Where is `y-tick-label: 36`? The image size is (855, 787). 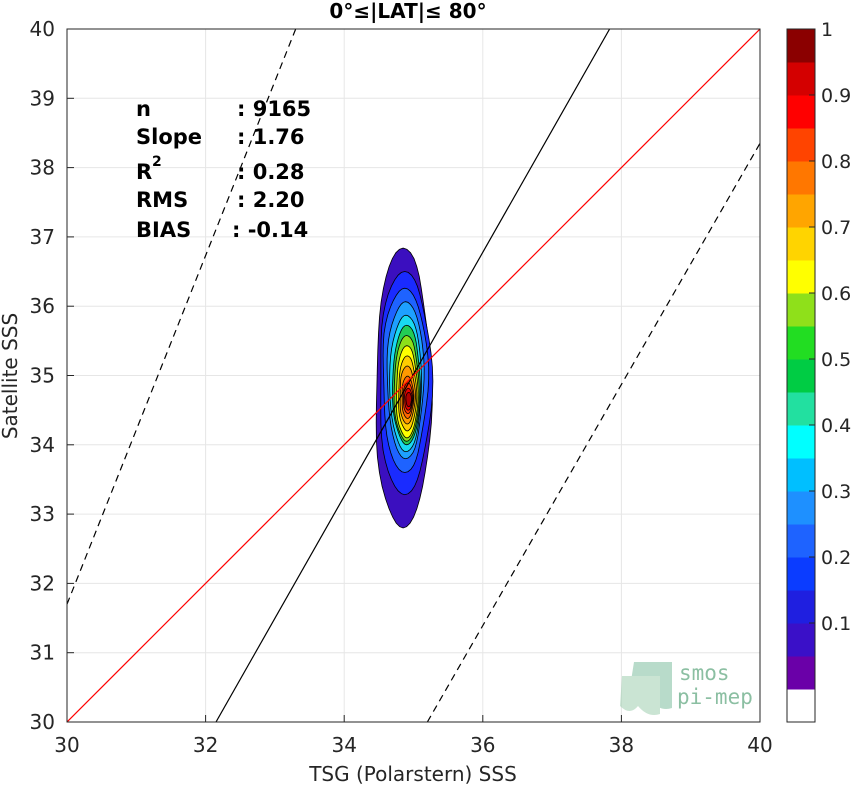 y-tick-label: 36 is located at coordinates (42, 306).